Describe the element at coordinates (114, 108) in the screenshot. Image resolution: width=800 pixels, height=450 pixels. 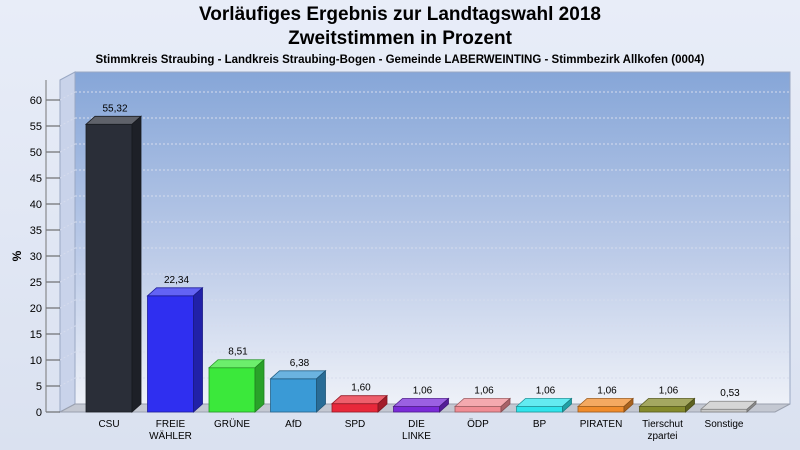
I see `data-label: 55,32` at that location.